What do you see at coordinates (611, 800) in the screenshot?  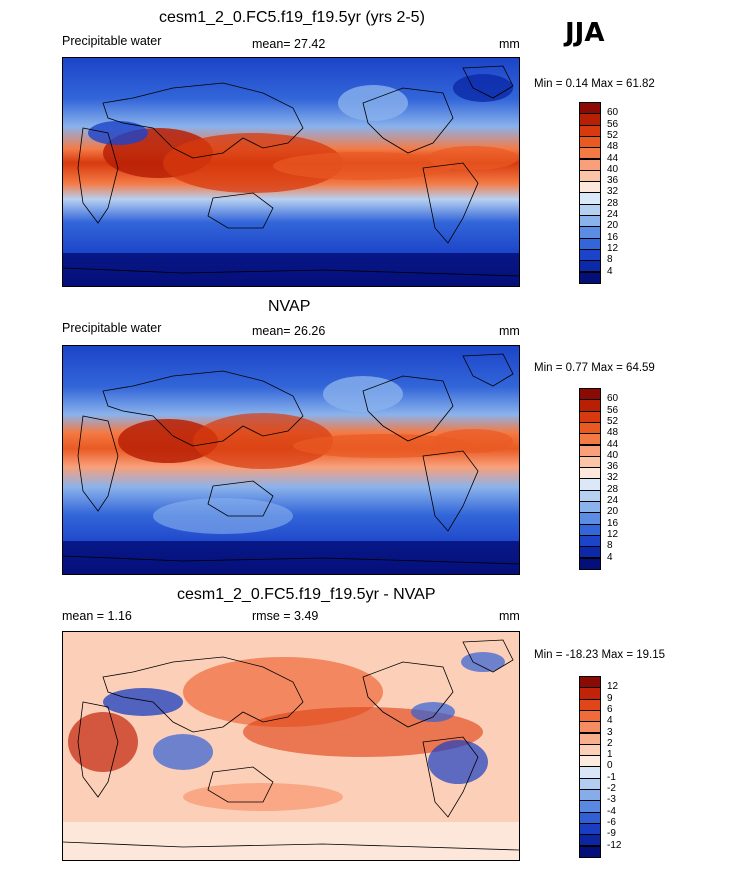 I see `colorbar-tick-label: -3` at bounding box center [611, 800].